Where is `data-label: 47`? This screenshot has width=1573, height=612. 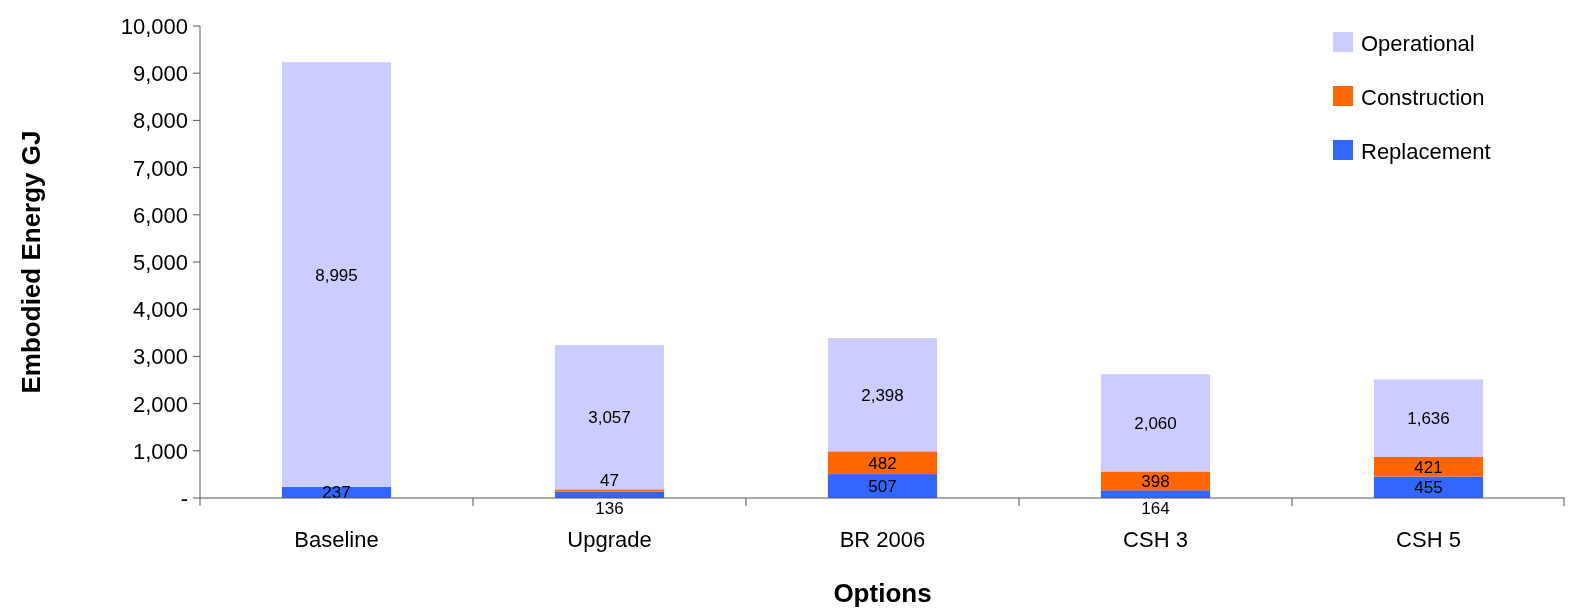
data-label: 47 is located at coordinates (609, 481).